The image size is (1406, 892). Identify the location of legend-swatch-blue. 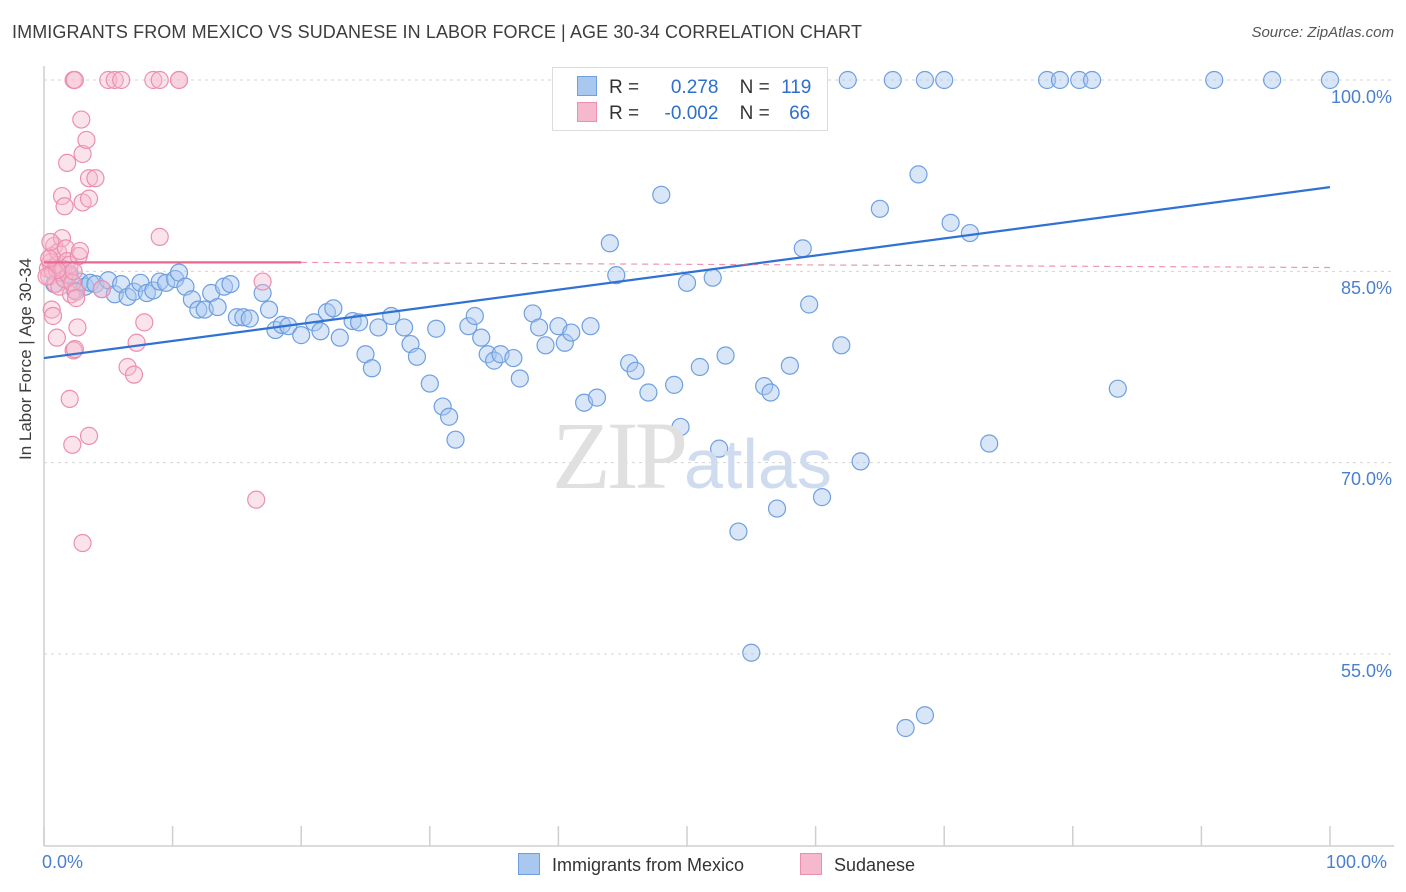
(587, 86).